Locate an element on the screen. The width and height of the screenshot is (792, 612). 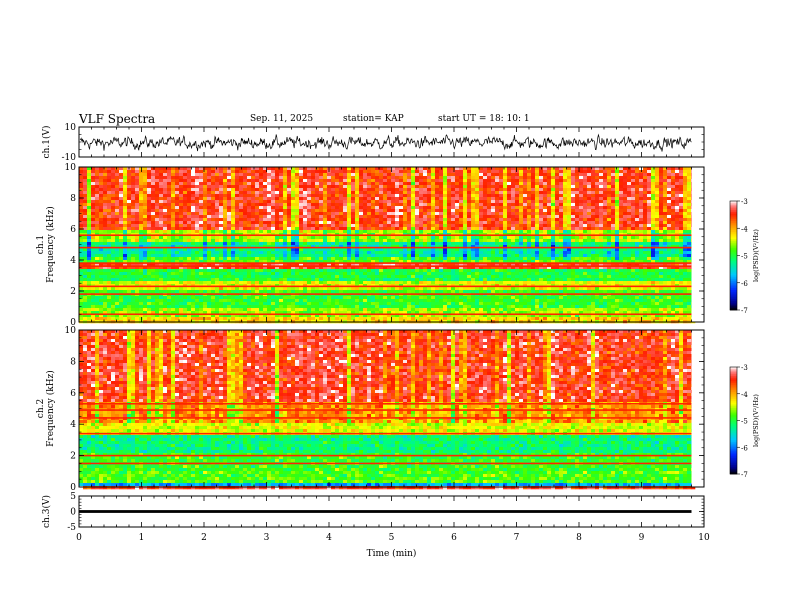
ch1-colorbar-label: log(PSD)(V²/Hz) is located at coordinates (756, 255).